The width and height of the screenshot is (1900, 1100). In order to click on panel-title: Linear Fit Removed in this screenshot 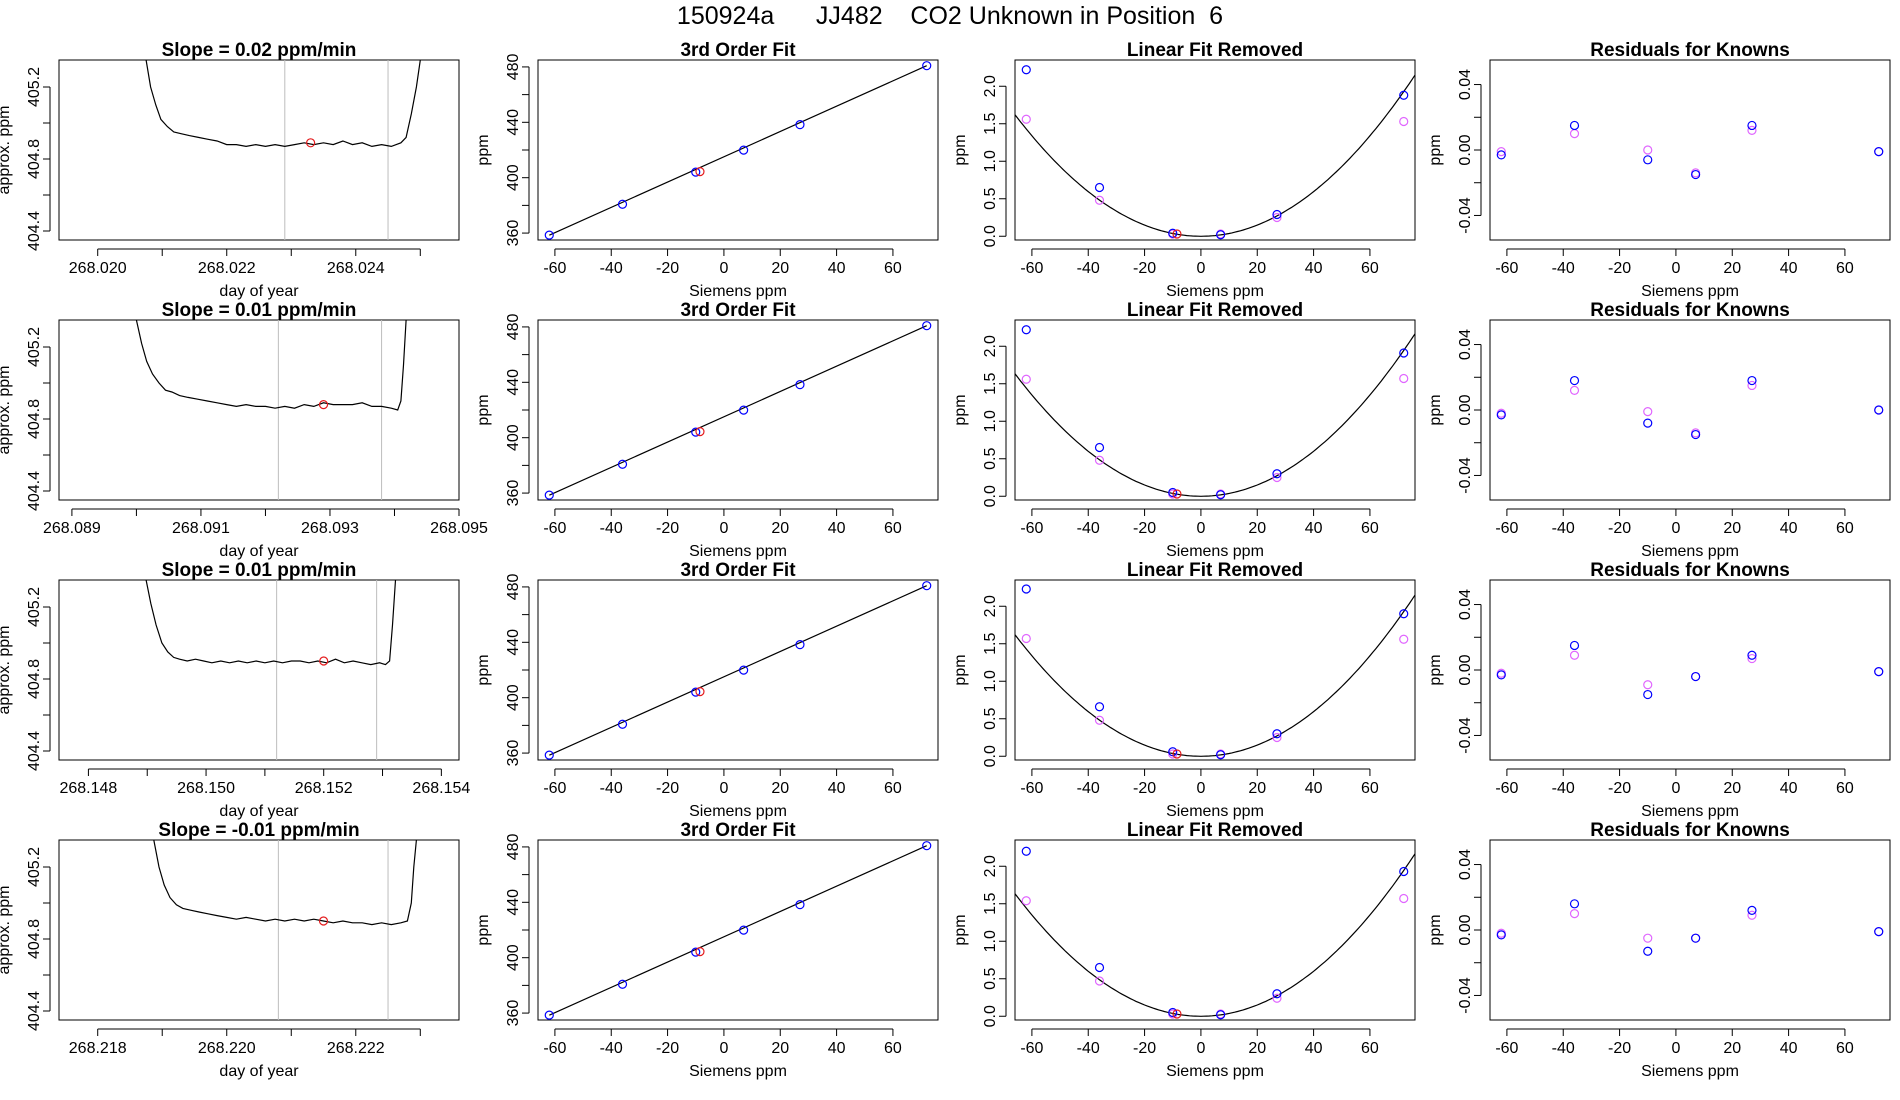, I will do `click(1215, 570)`.